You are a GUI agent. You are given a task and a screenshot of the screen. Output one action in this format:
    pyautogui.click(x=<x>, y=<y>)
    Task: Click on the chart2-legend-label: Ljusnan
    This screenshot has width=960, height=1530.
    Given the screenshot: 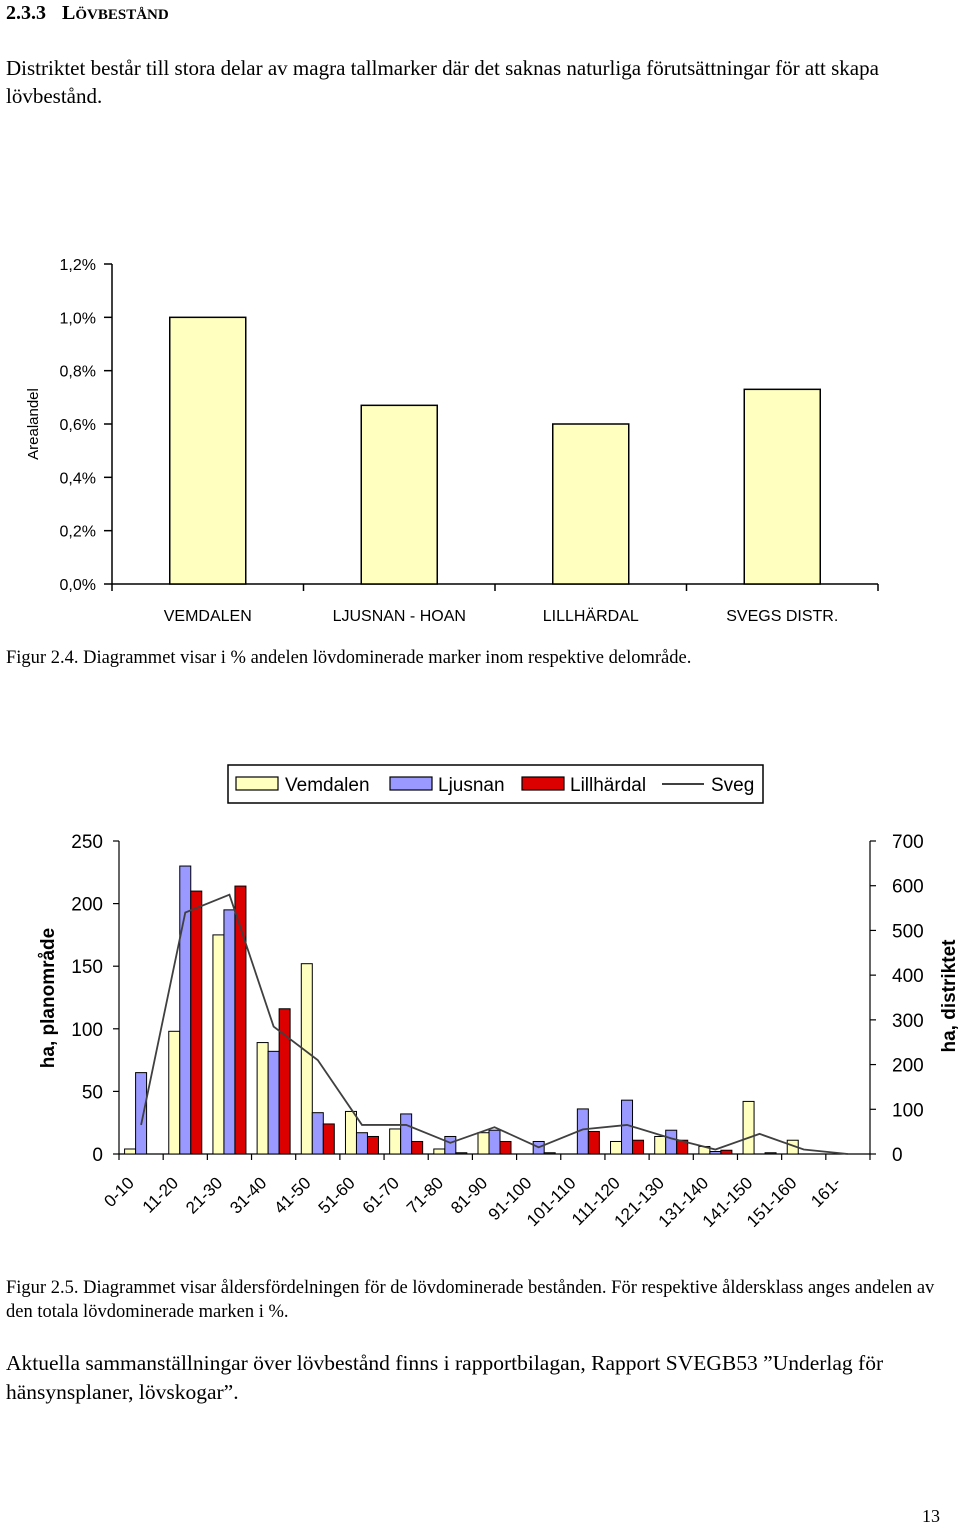 What is the action you would take?
    pyautogui.click(x=471, y=785)
    